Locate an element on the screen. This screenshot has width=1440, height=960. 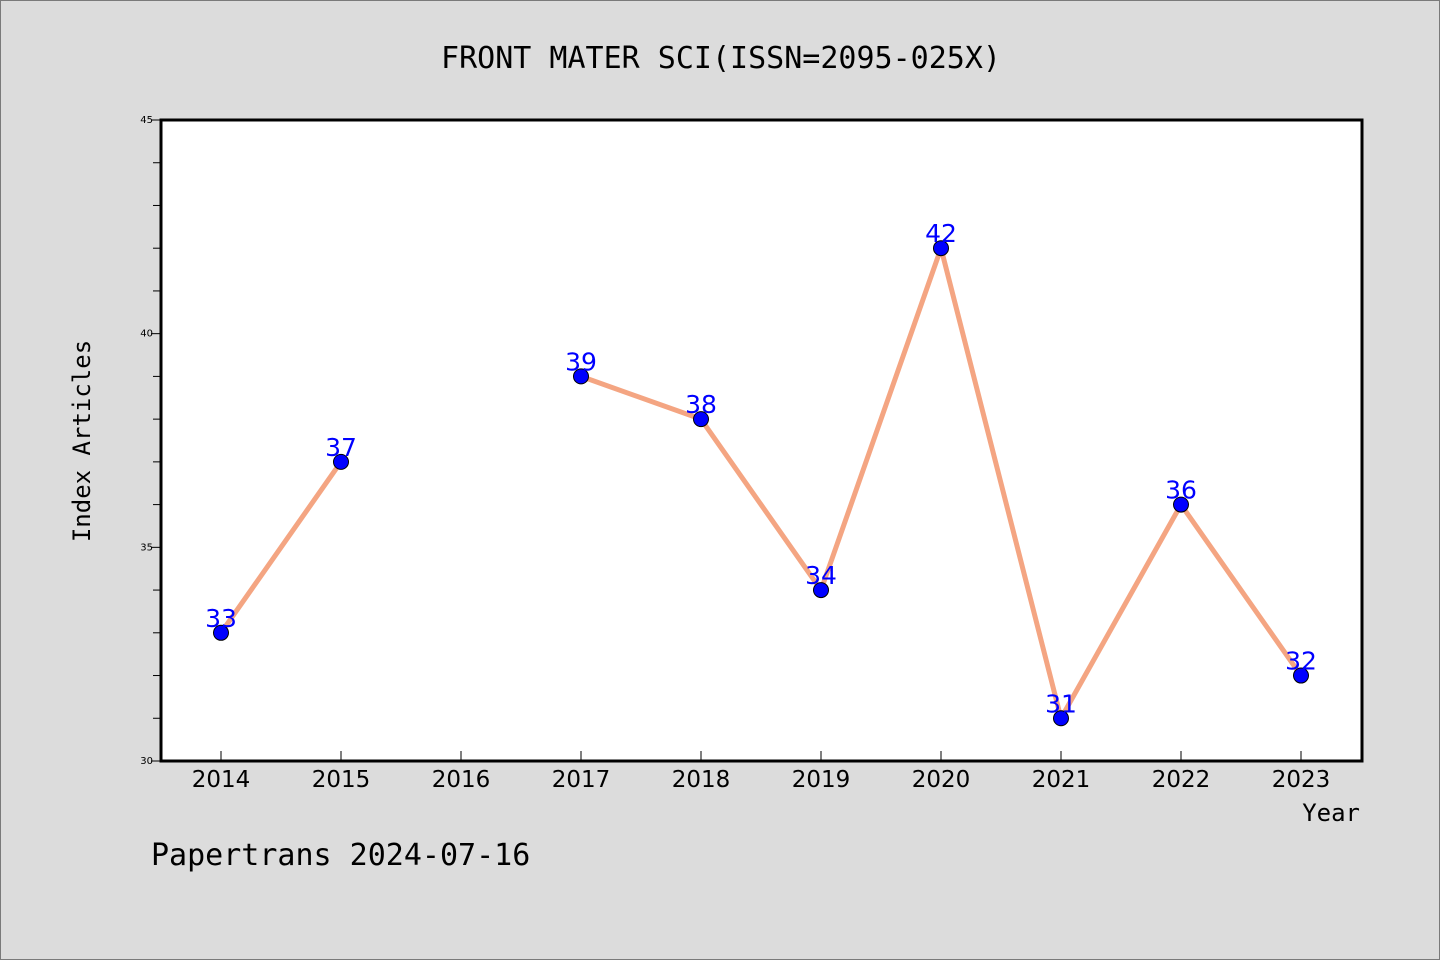
x-tick-label: 2022 is located at coordinates (1181, 780).